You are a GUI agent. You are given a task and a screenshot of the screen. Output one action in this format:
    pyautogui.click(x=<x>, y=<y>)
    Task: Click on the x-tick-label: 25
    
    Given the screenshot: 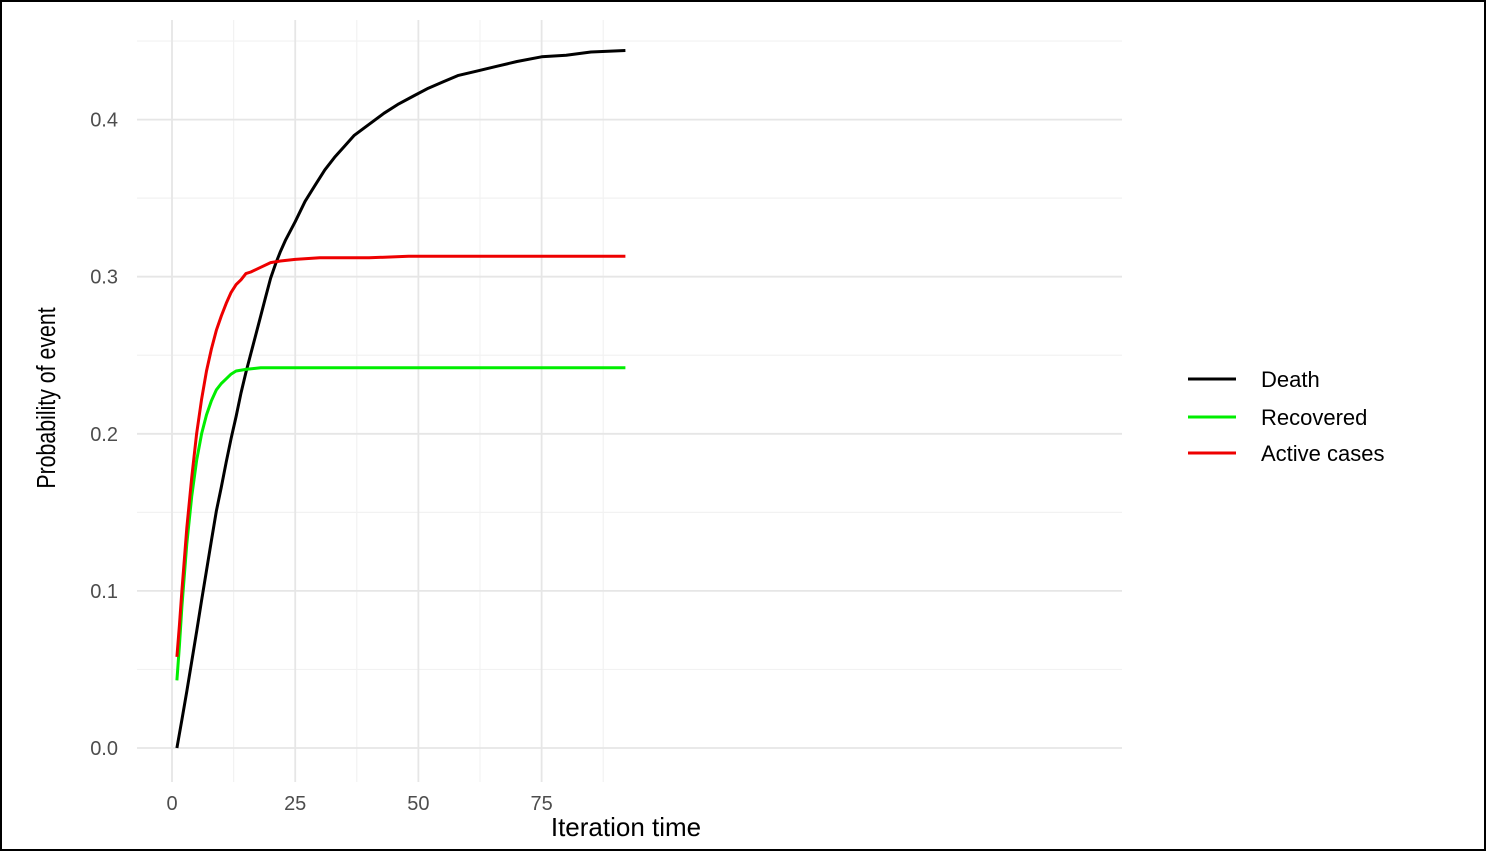 What is the action you would take?
    pyautogui.click(x=295, y=804)
    